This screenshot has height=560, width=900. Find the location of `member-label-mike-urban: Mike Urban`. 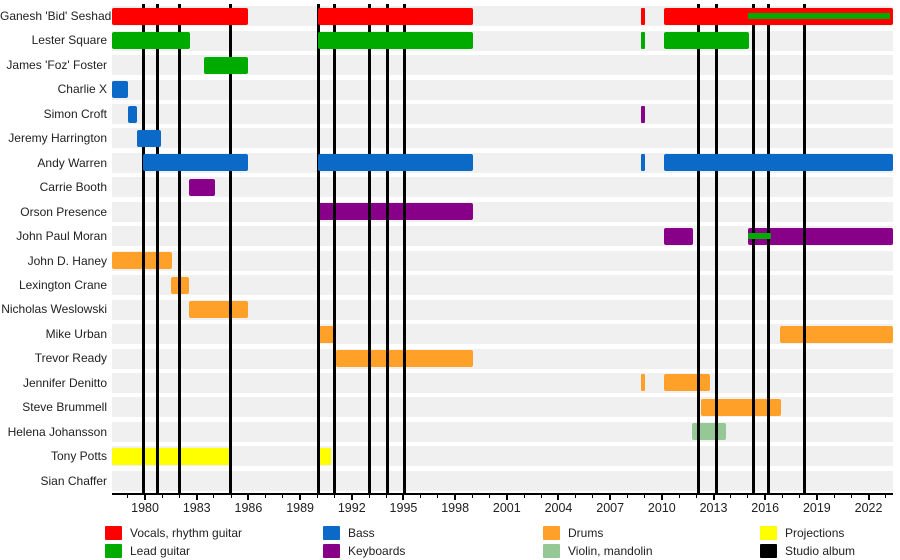

member-label-mike-urban: Mike Urban is located at coordinates (76, 333).